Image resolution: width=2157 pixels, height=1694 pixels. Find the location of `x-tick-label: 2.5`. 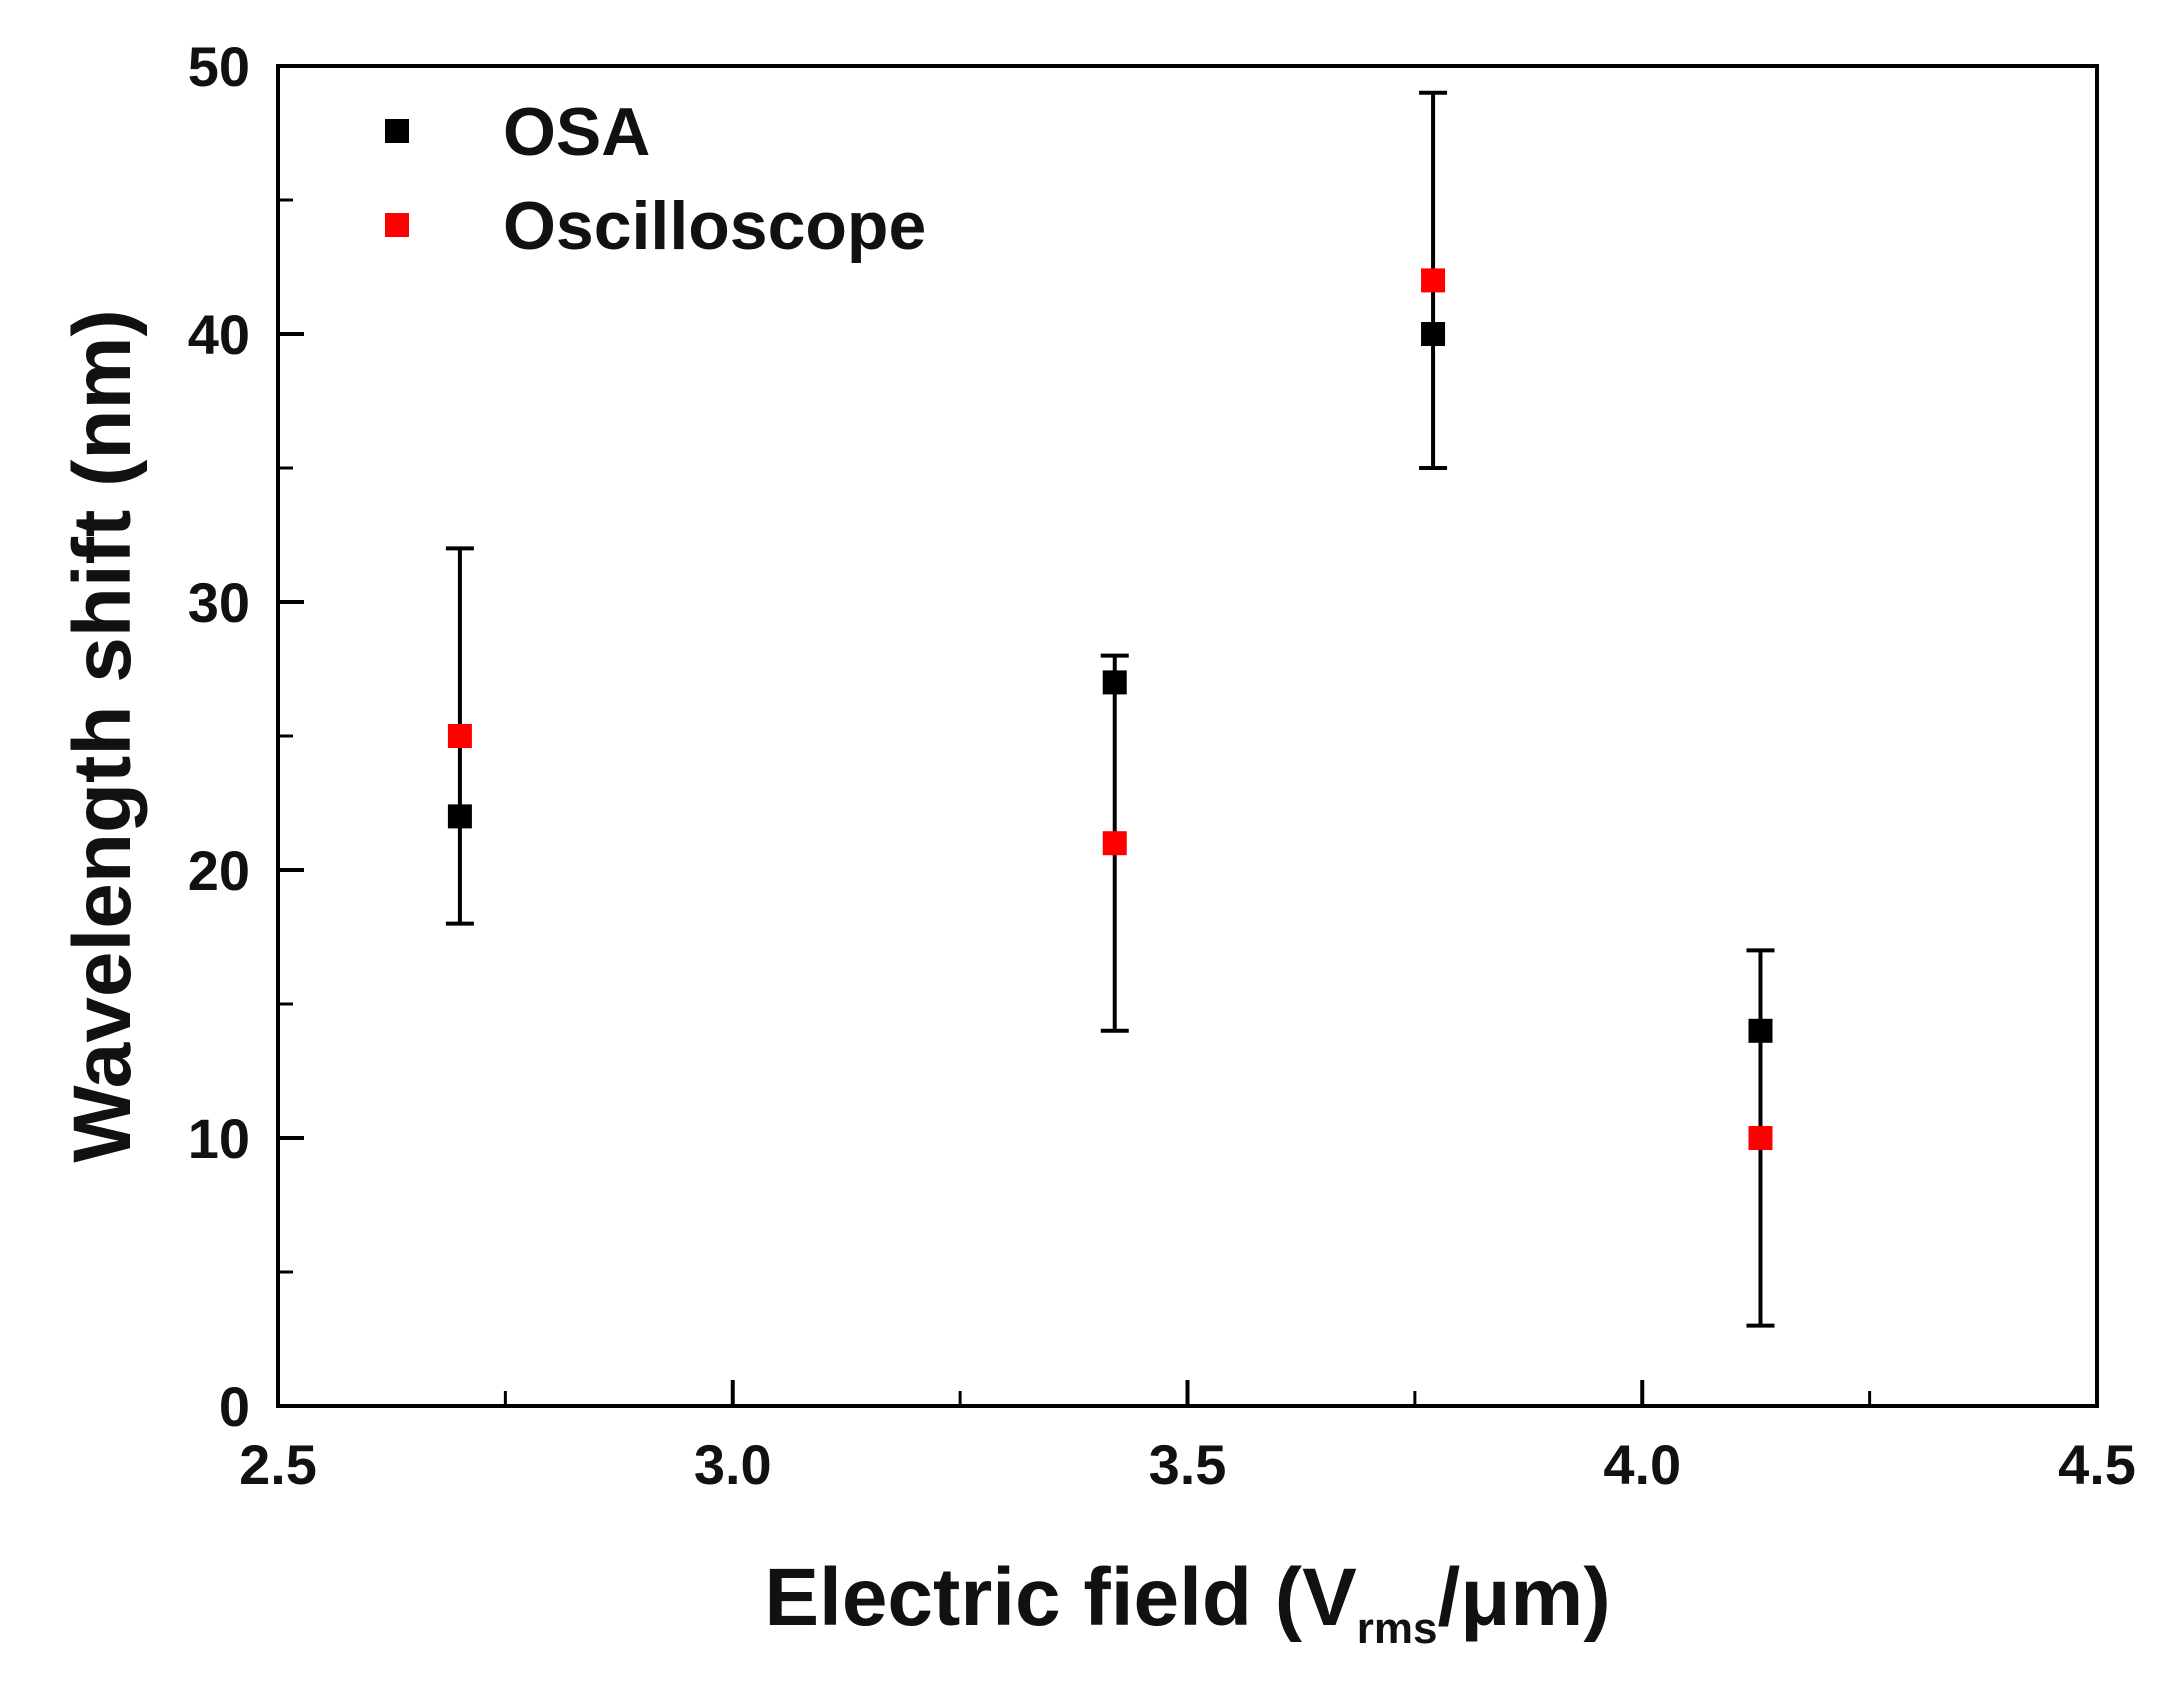

x-tick-label: 2.5 is located at coordinates (278, 1464).